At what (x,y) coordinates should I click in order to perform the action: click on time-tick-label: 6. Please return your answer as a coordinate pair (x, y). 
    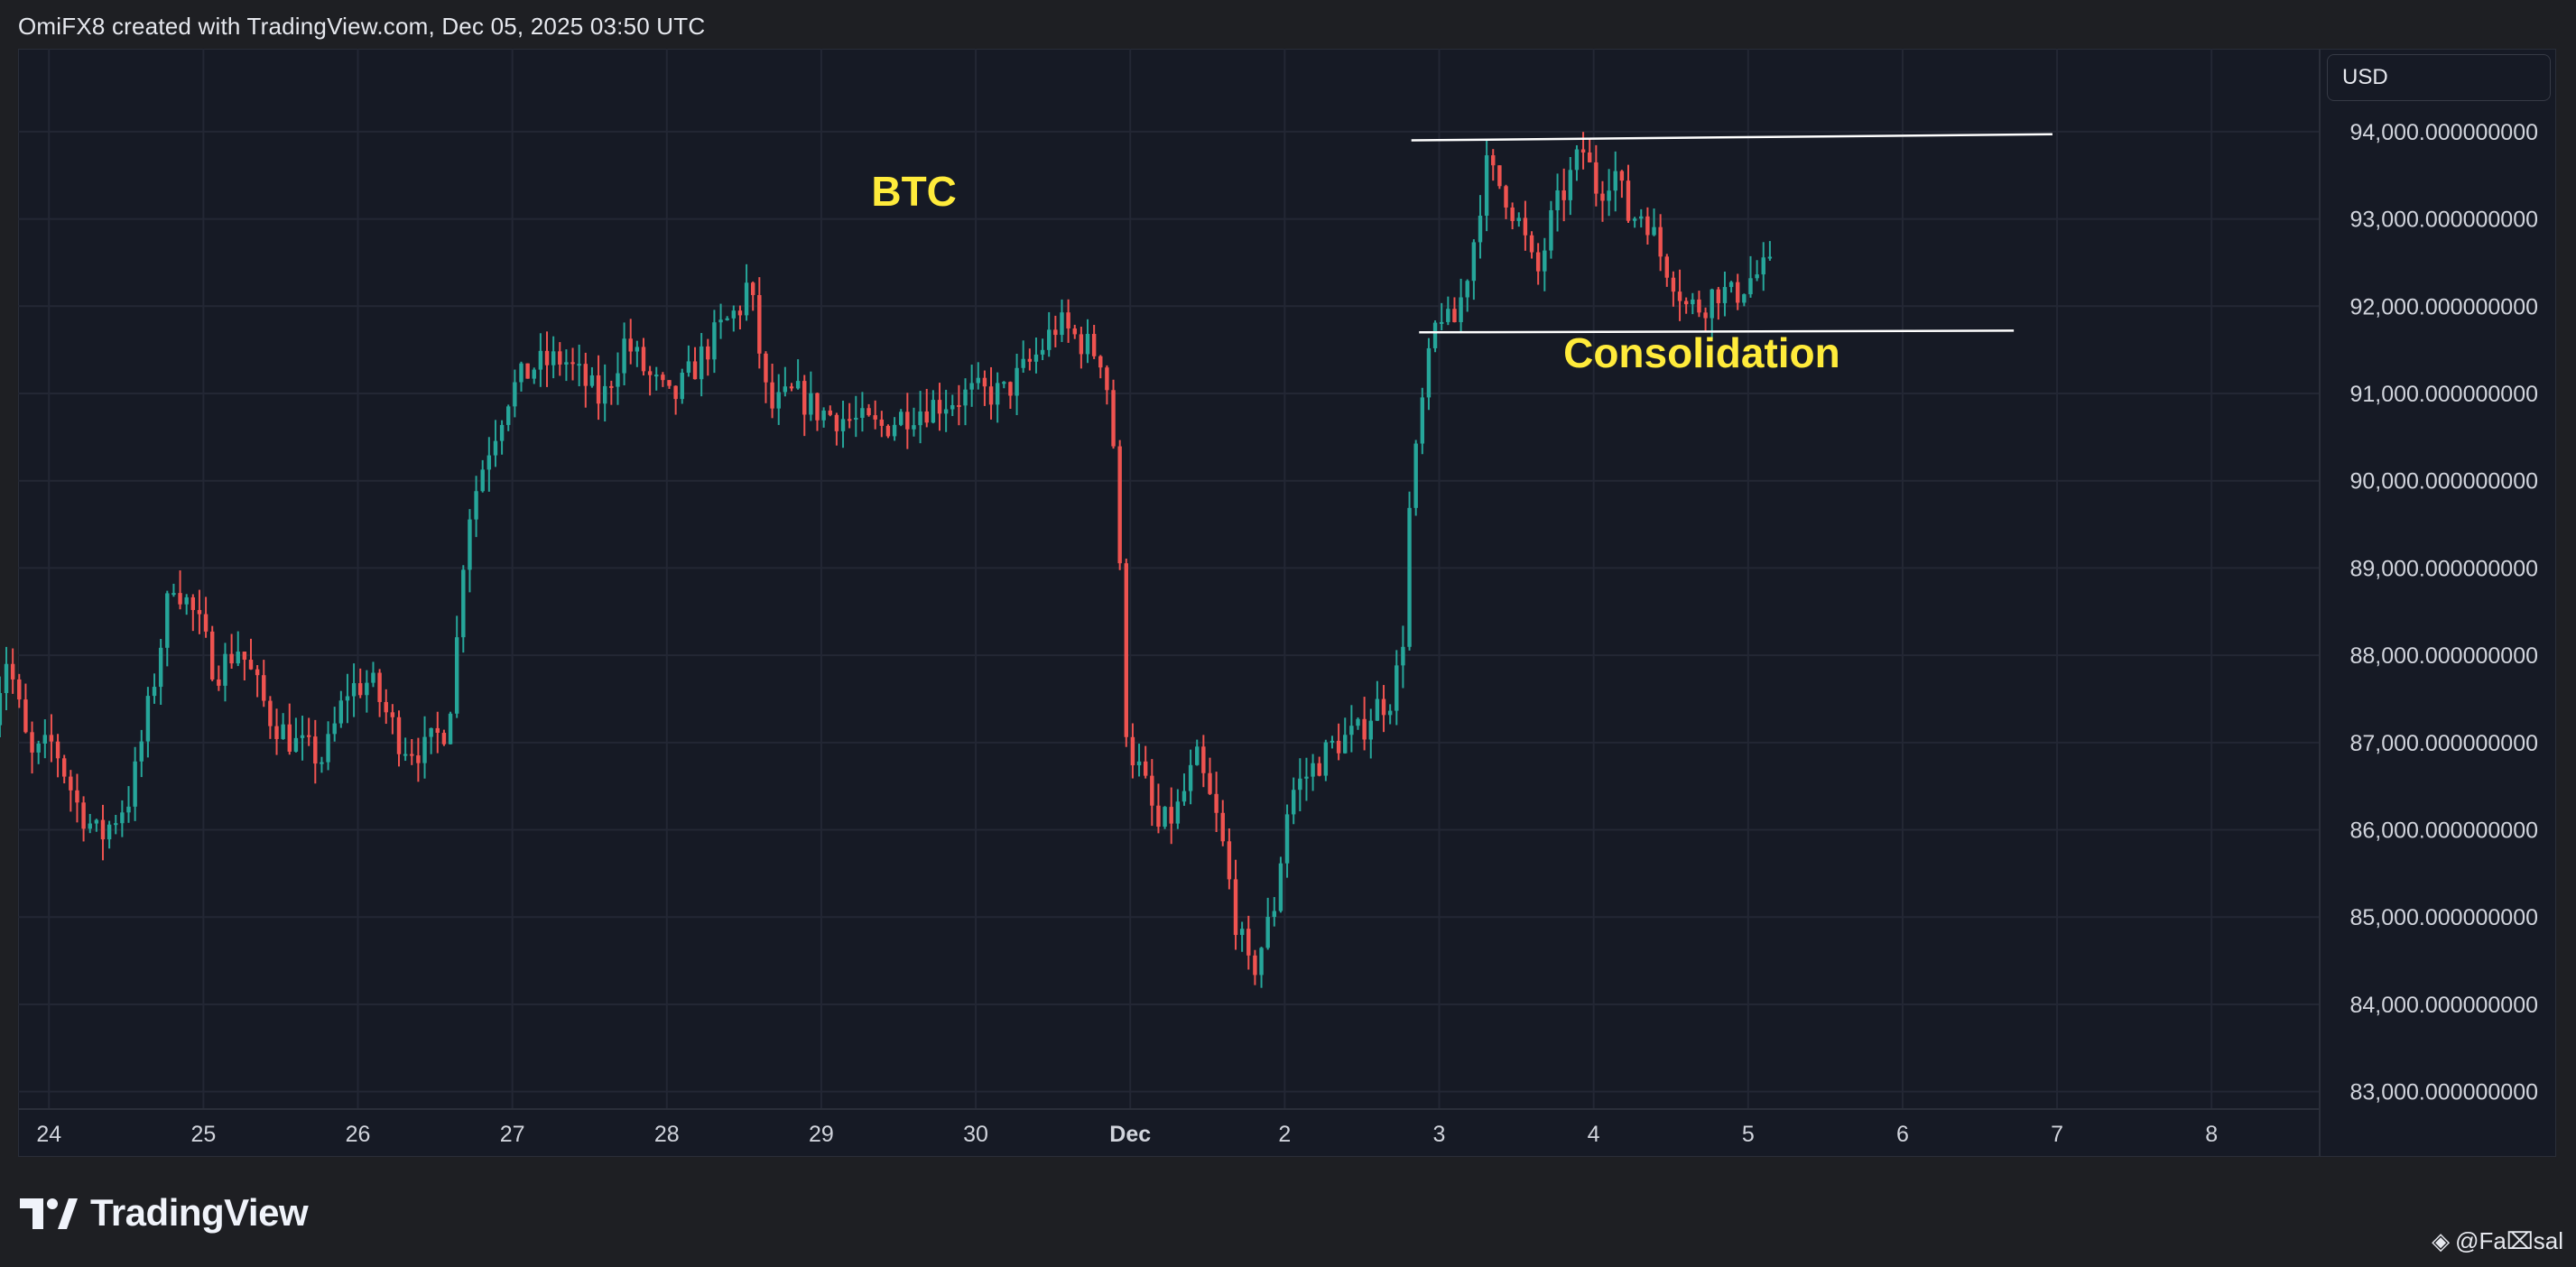
    Looking at the image, I should click on (1902, 1134).